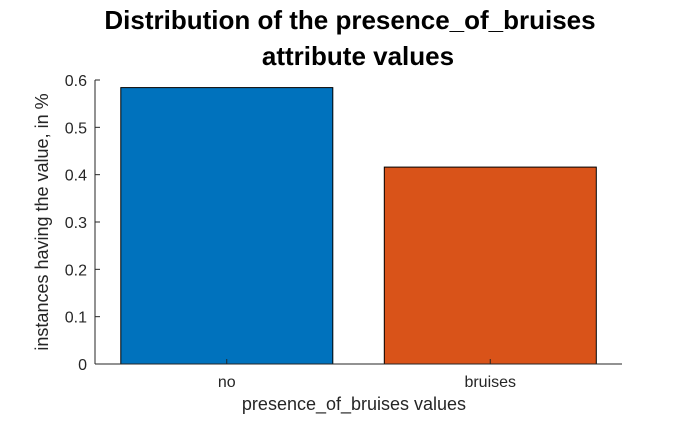 The image size is (685, 425). Describe the element at coordinates (490, 265) in the screenshot. I see `bar-bruises` at that location.